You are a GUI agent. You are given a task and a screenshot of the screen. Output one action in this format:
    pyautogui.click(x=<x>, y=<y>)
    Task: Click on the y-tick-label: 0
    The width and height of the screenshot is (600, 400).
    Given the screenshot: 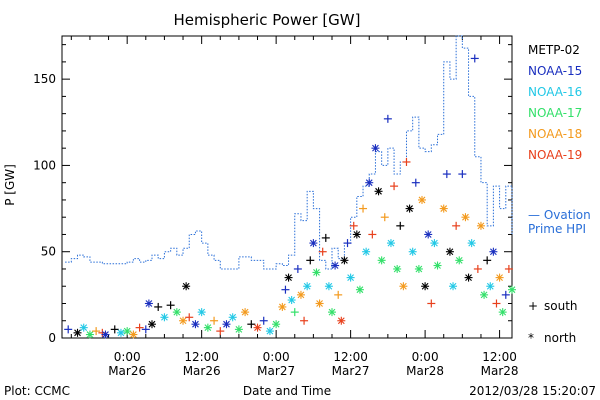 What is the action you would take?
    pyautogui.click(x=52, y=338)
    